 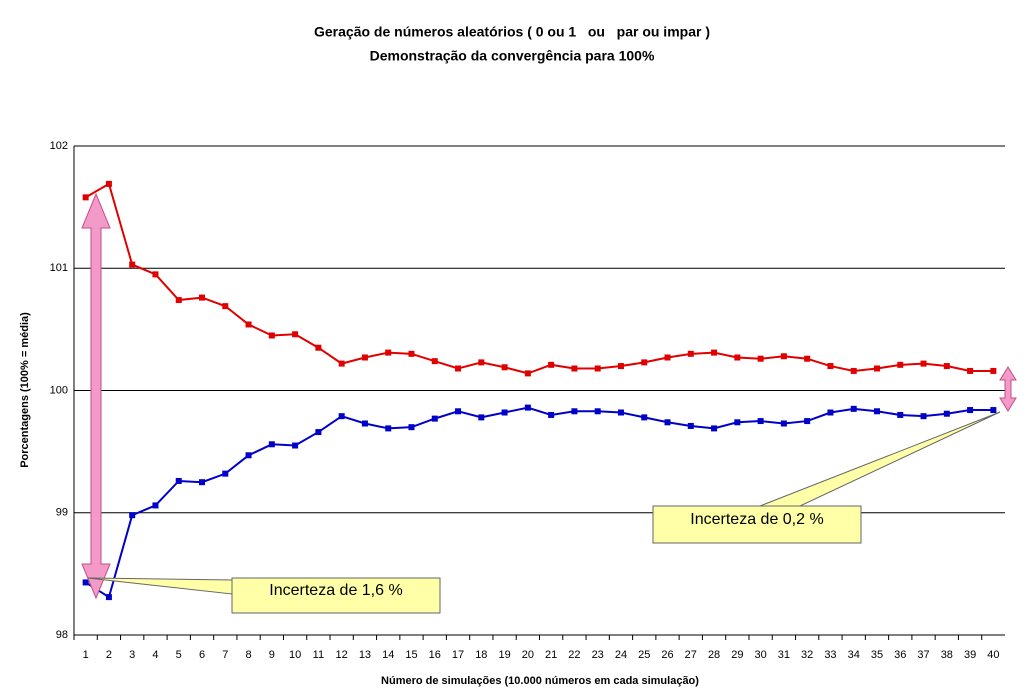 I want to click on x-tick-label: 22, so click(x=574, y=655).